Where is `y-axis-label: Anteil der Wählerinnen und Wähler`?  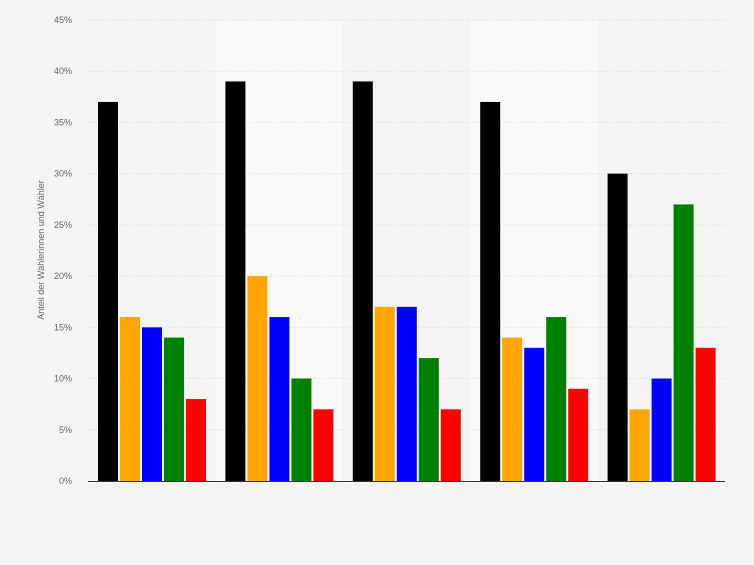
y-axis-label: Anteil der Wählerinnen und Wähler is located at coordinates (41, 250).